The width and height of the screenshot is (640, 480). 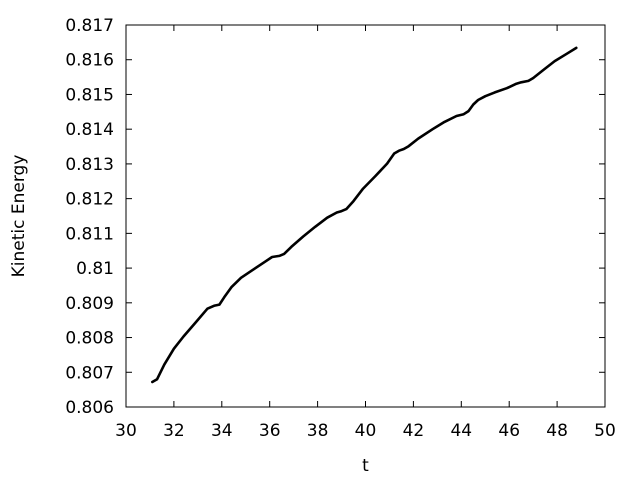 What do you see at coordinates (89, 95) in the screenshot?
I see `y-tick-label: 0.815` at bounding box center [89, 95].